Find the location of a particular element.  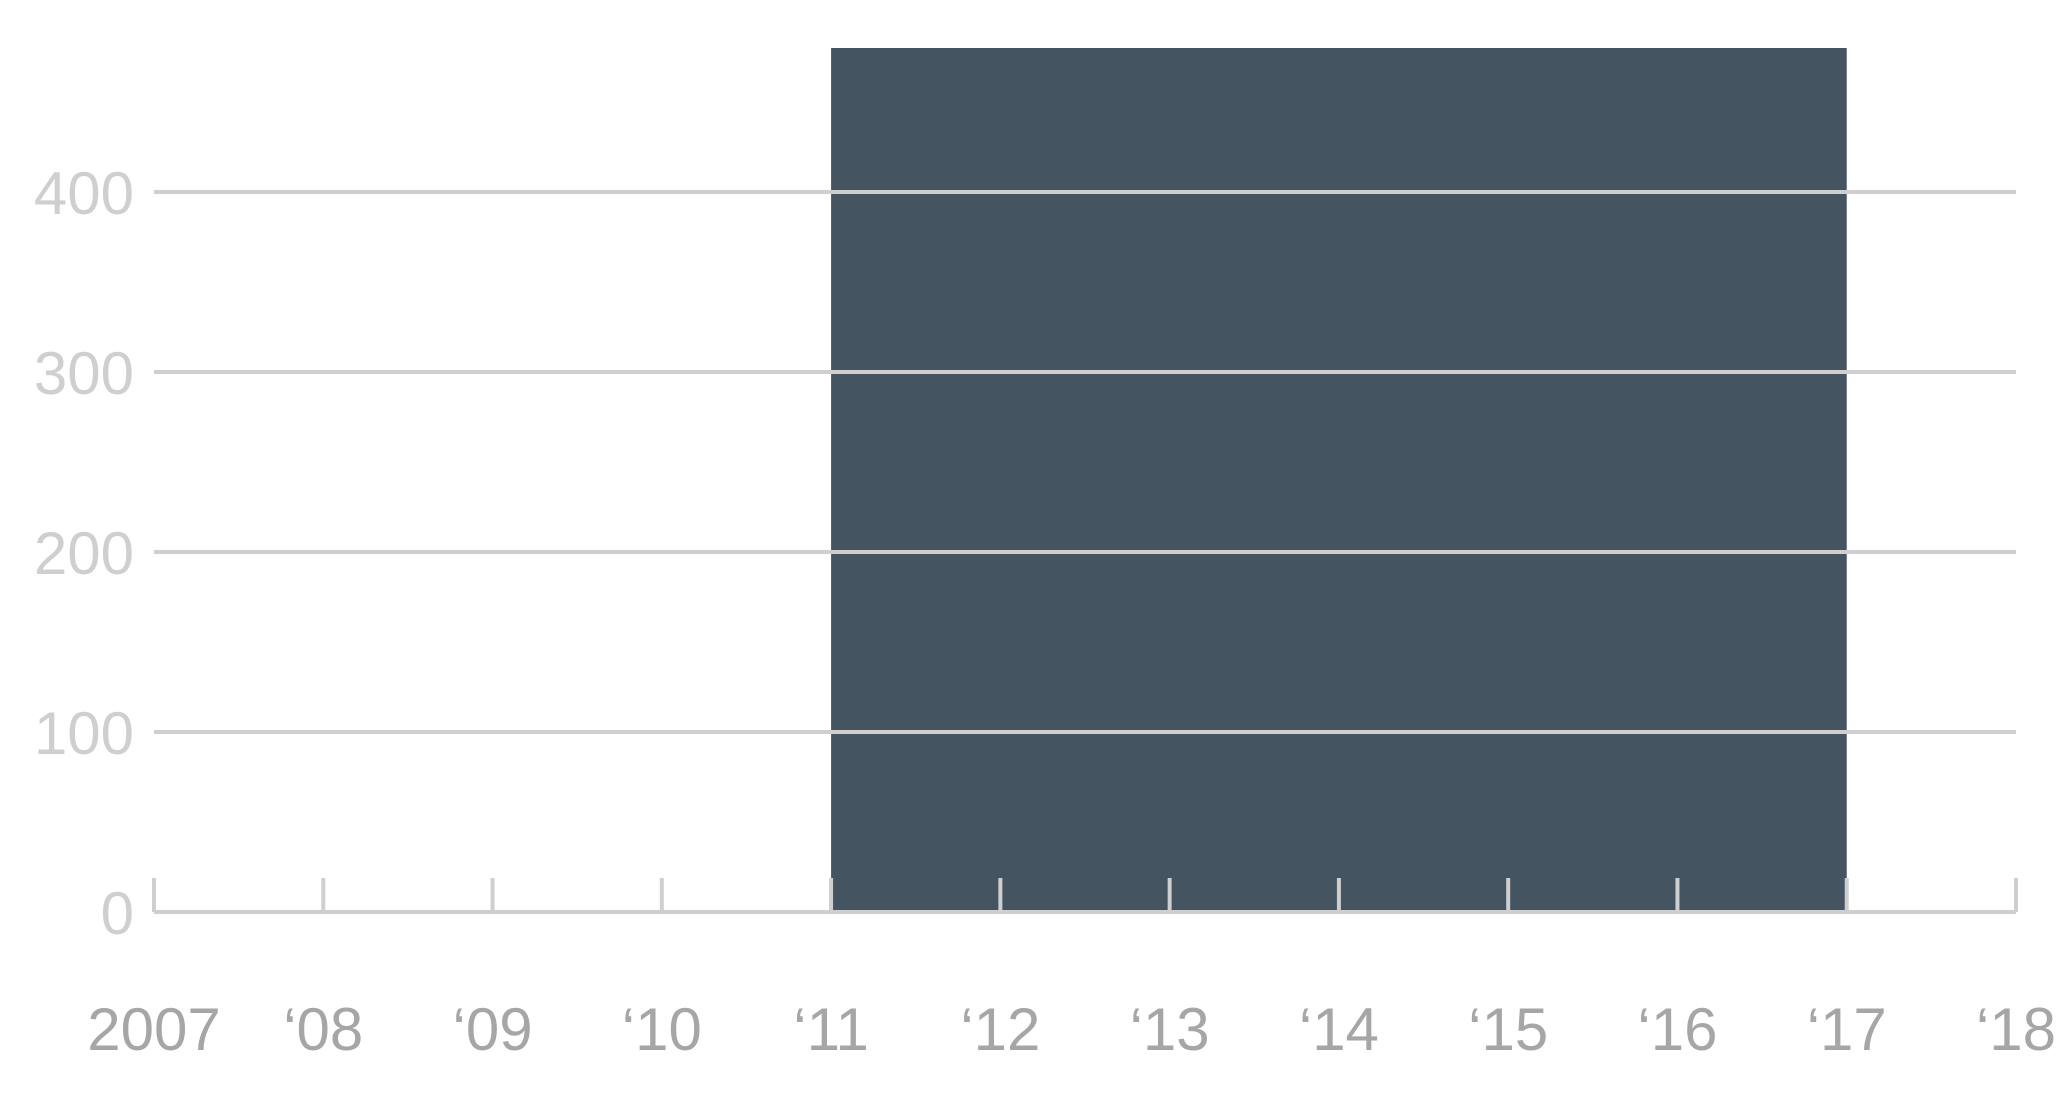

y-tick-label: 300 is located at coordinates (84, 373).